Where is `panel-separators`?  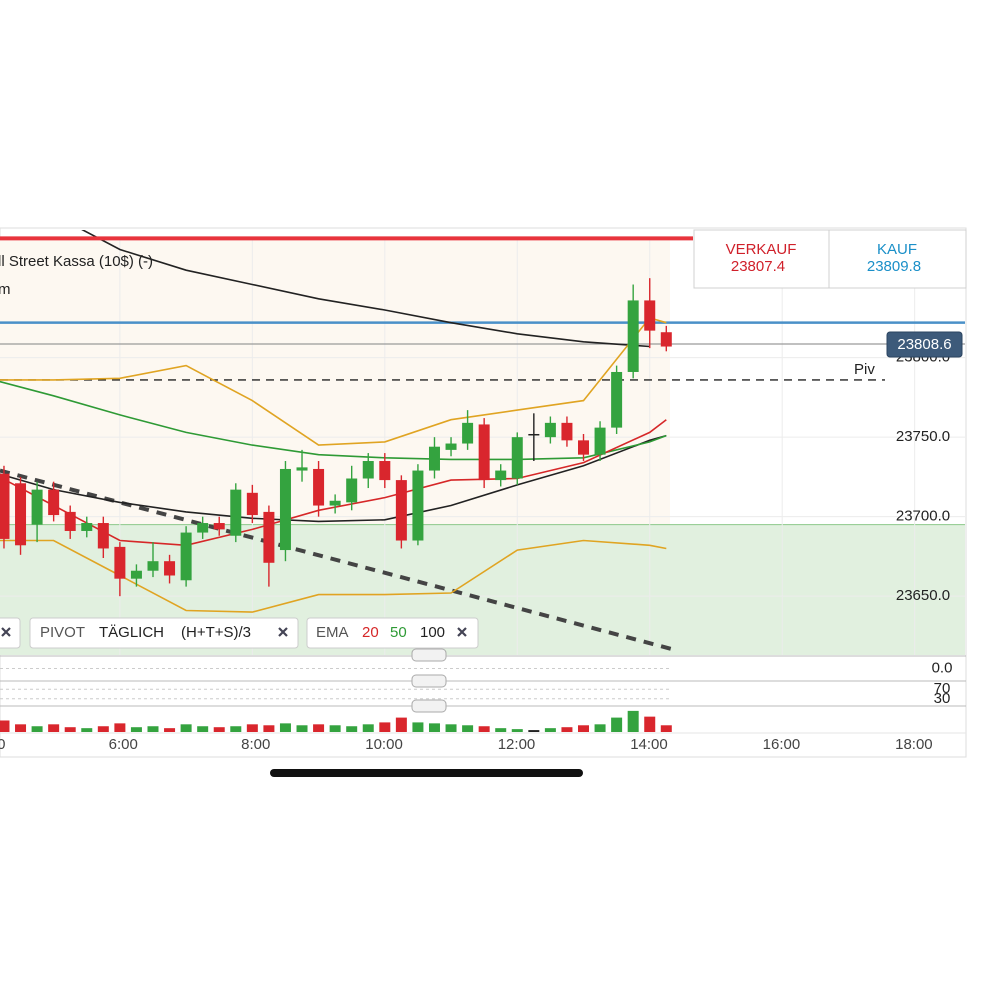 panel-separators is located at coordinates (483, 691).